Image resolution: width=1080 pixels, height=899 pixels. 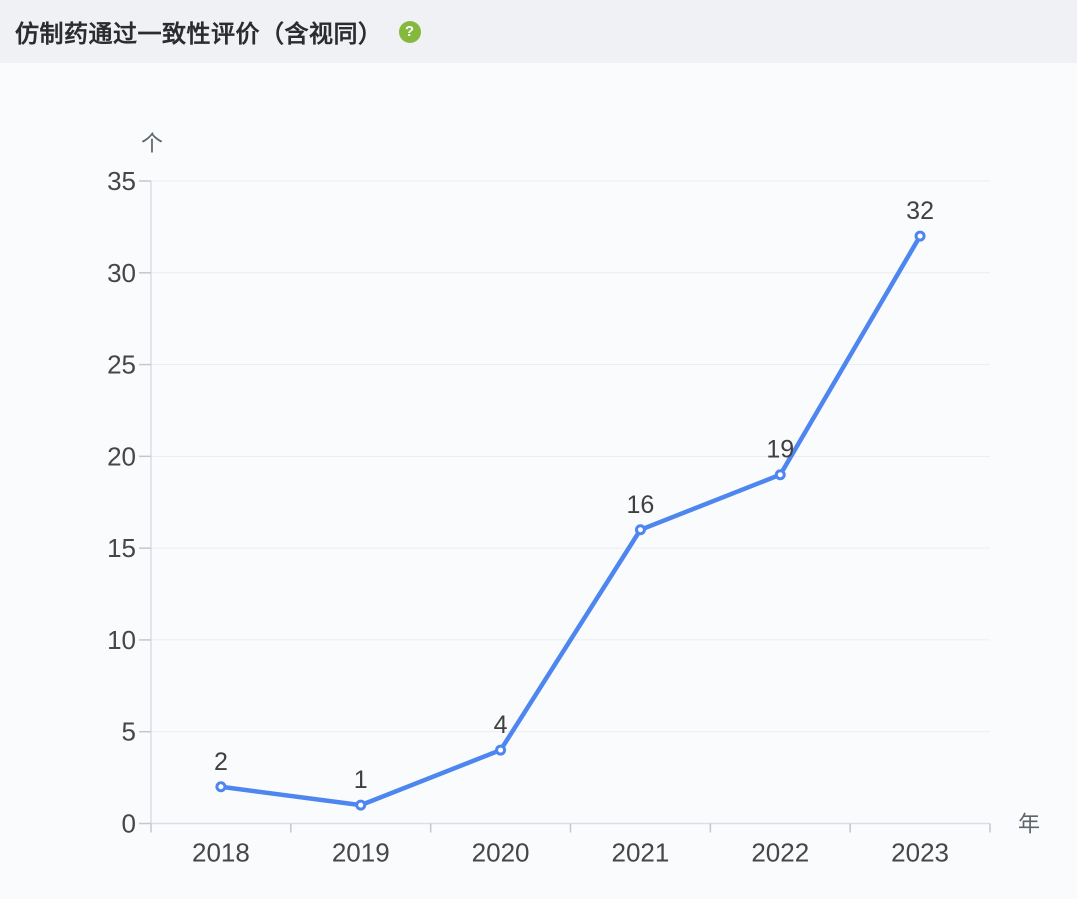 What do you see at coordinates (641, 505) in the screenshot?
I see `data-point-label: 16` at bounding box center [641, 505].